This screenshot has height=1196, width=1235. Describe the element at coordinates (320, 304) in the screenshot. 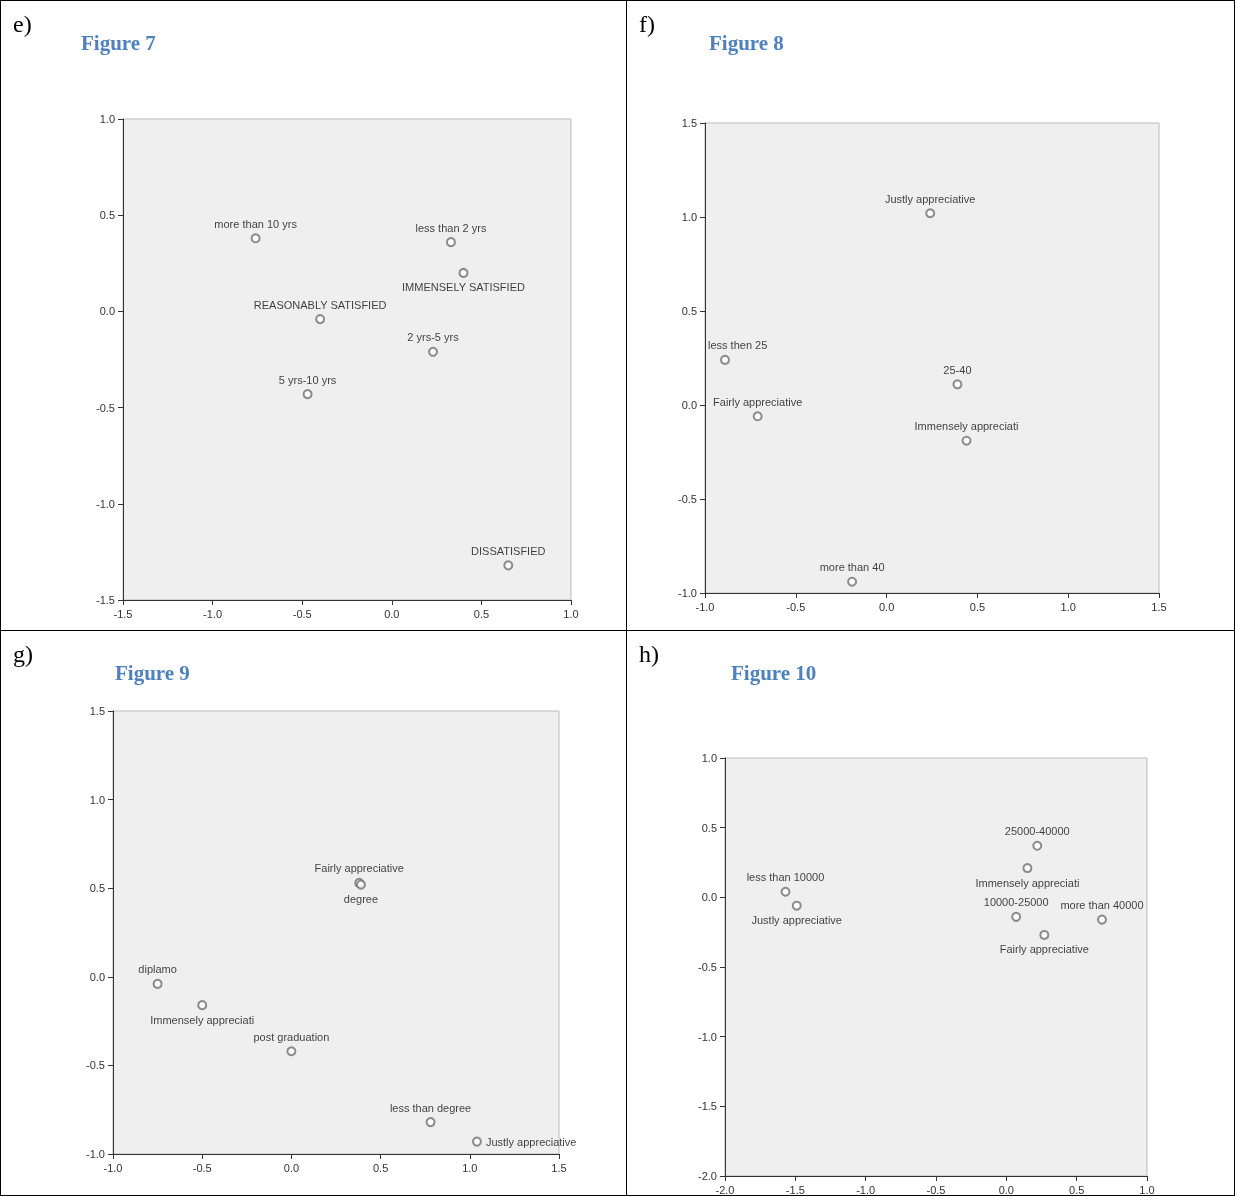

I see `series-label: REASONABLY SATISFIED` at that location.